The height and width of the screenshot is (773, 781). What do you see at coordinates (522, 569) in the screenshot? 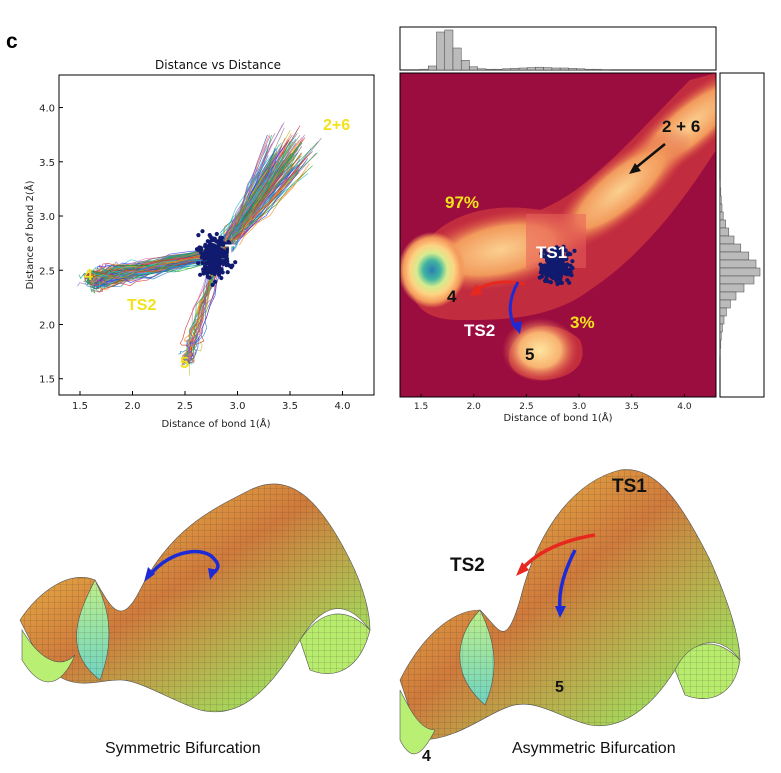
I see `red-path-arrowhead` at bounding box center [522, 569].